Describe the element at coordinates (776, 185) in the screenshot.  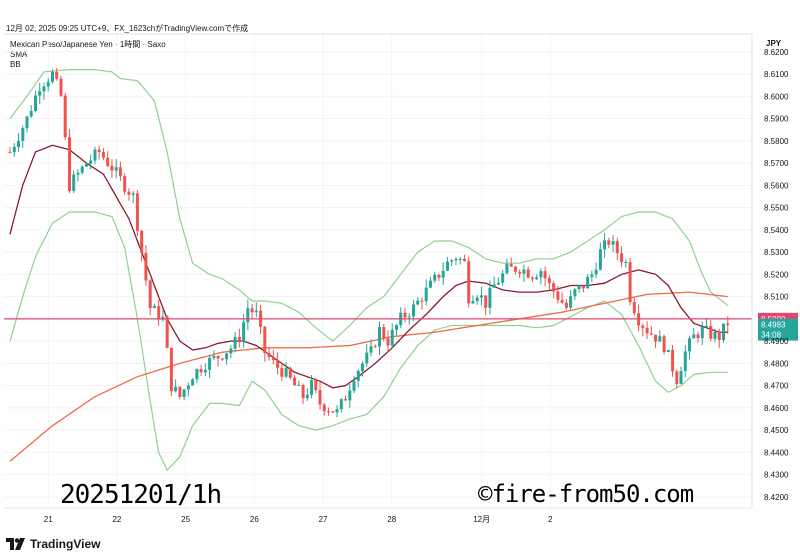
I see `y-tick-label: 8.5600` at that location.